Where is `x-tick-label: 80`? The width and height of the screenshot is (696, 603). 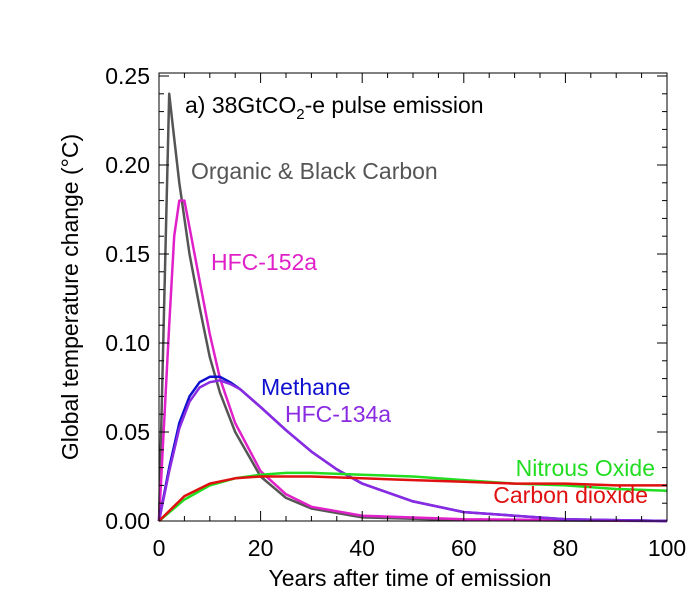 x-tick-label: 80 is located at coordinates (566, 548).